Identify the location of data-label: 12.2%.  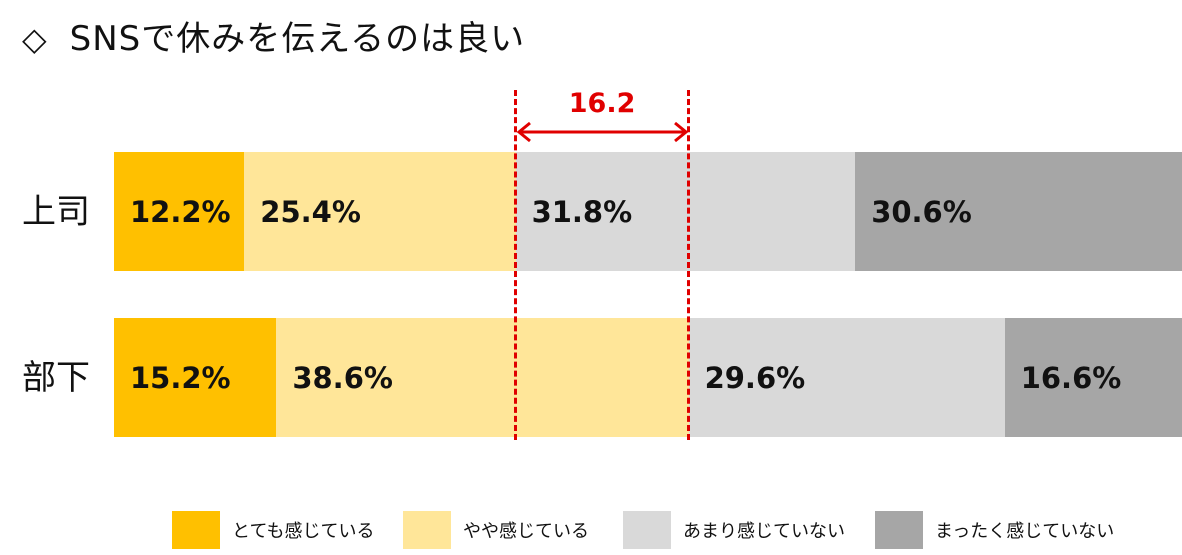
(180, 211).